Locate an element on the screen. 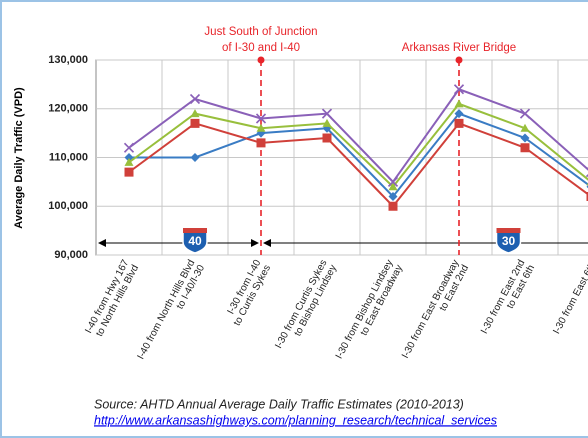  x-tick-label: I-40 from Hwy 167to North Hills Blvd is located at coordinates (112, 299).